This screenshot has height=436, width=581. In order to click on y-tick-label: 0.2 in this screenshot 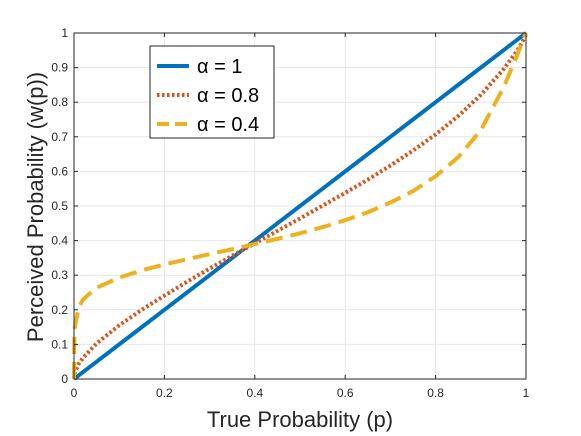, I will do `click(59, 310)`.